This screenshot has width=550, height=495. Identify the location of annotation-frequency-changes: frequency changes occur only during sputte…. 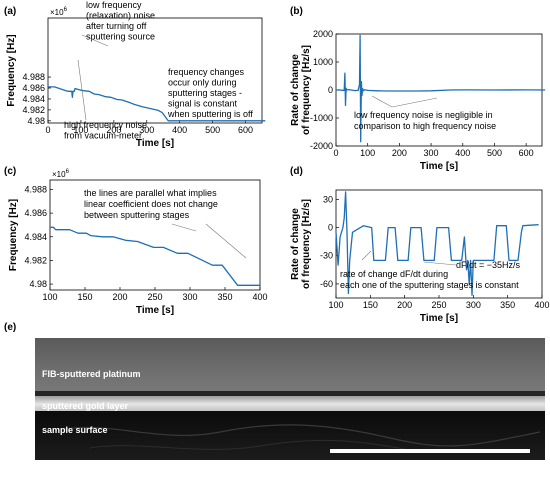
(210, 93).